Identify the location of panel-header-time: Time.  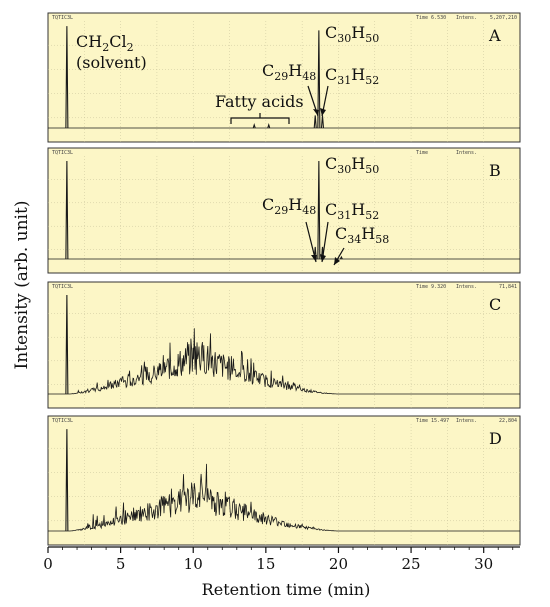
(422, 153).